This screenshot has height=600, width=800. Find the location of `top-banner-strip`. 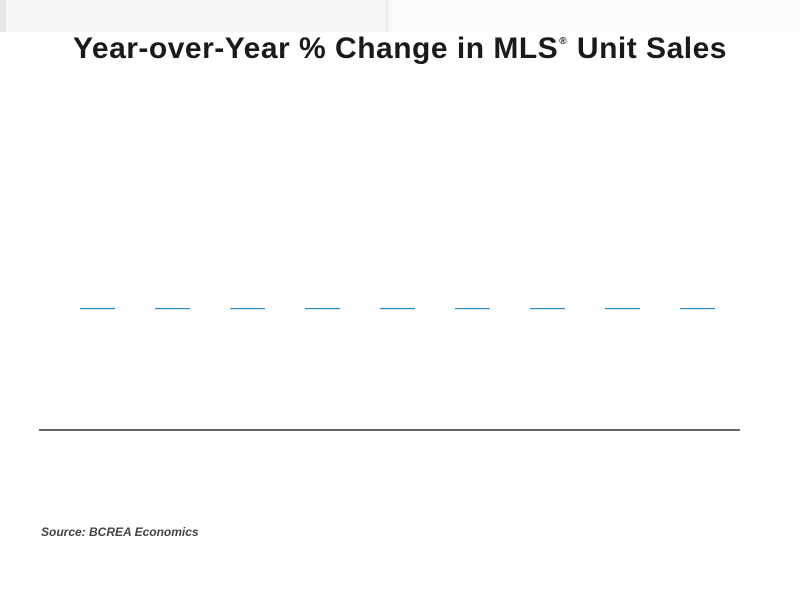

top-banner-strip is located at coordinates (400, 17).